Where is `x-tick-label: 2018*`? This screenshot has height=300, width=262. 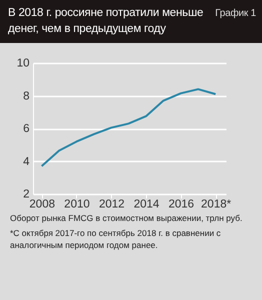 x-tick-label: 2018* is located at coordinates (216, 204).